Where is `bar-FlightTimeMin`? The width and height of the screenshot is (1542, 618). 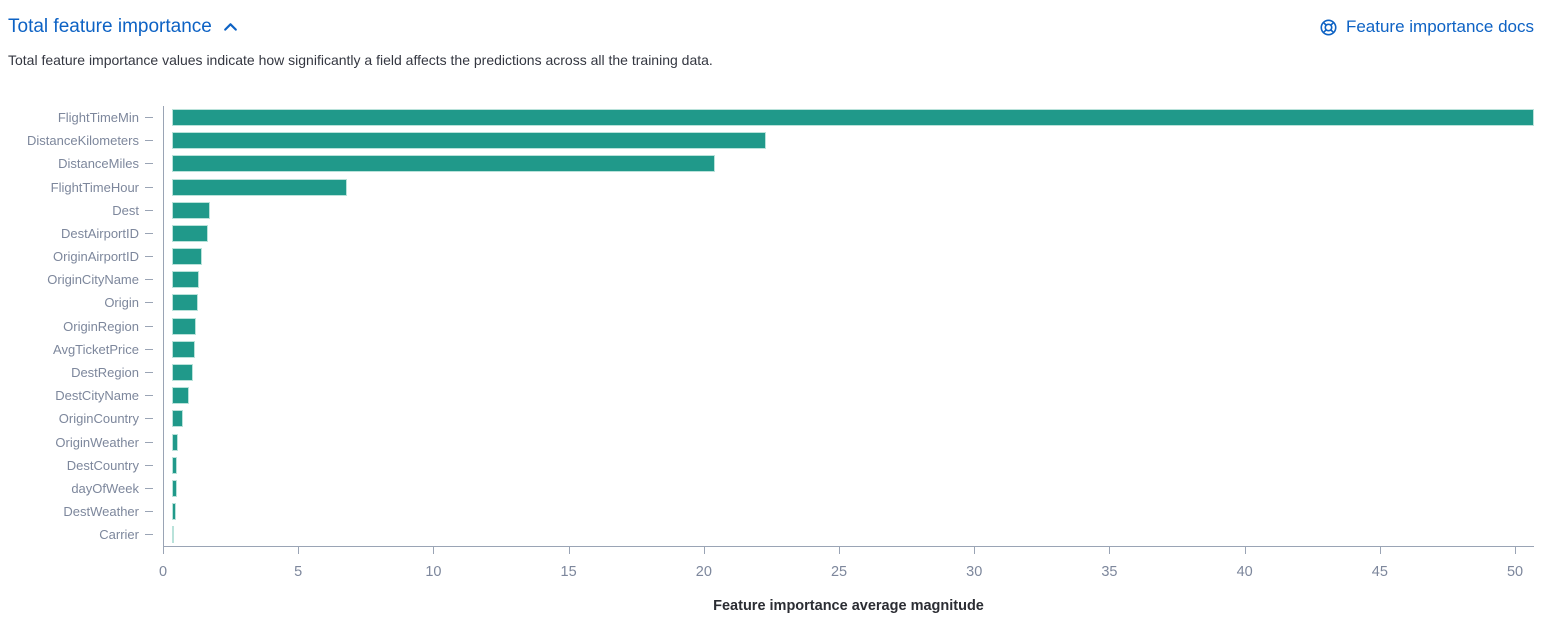
bar-FlightTimeMin is located at coordinates (853, 117).